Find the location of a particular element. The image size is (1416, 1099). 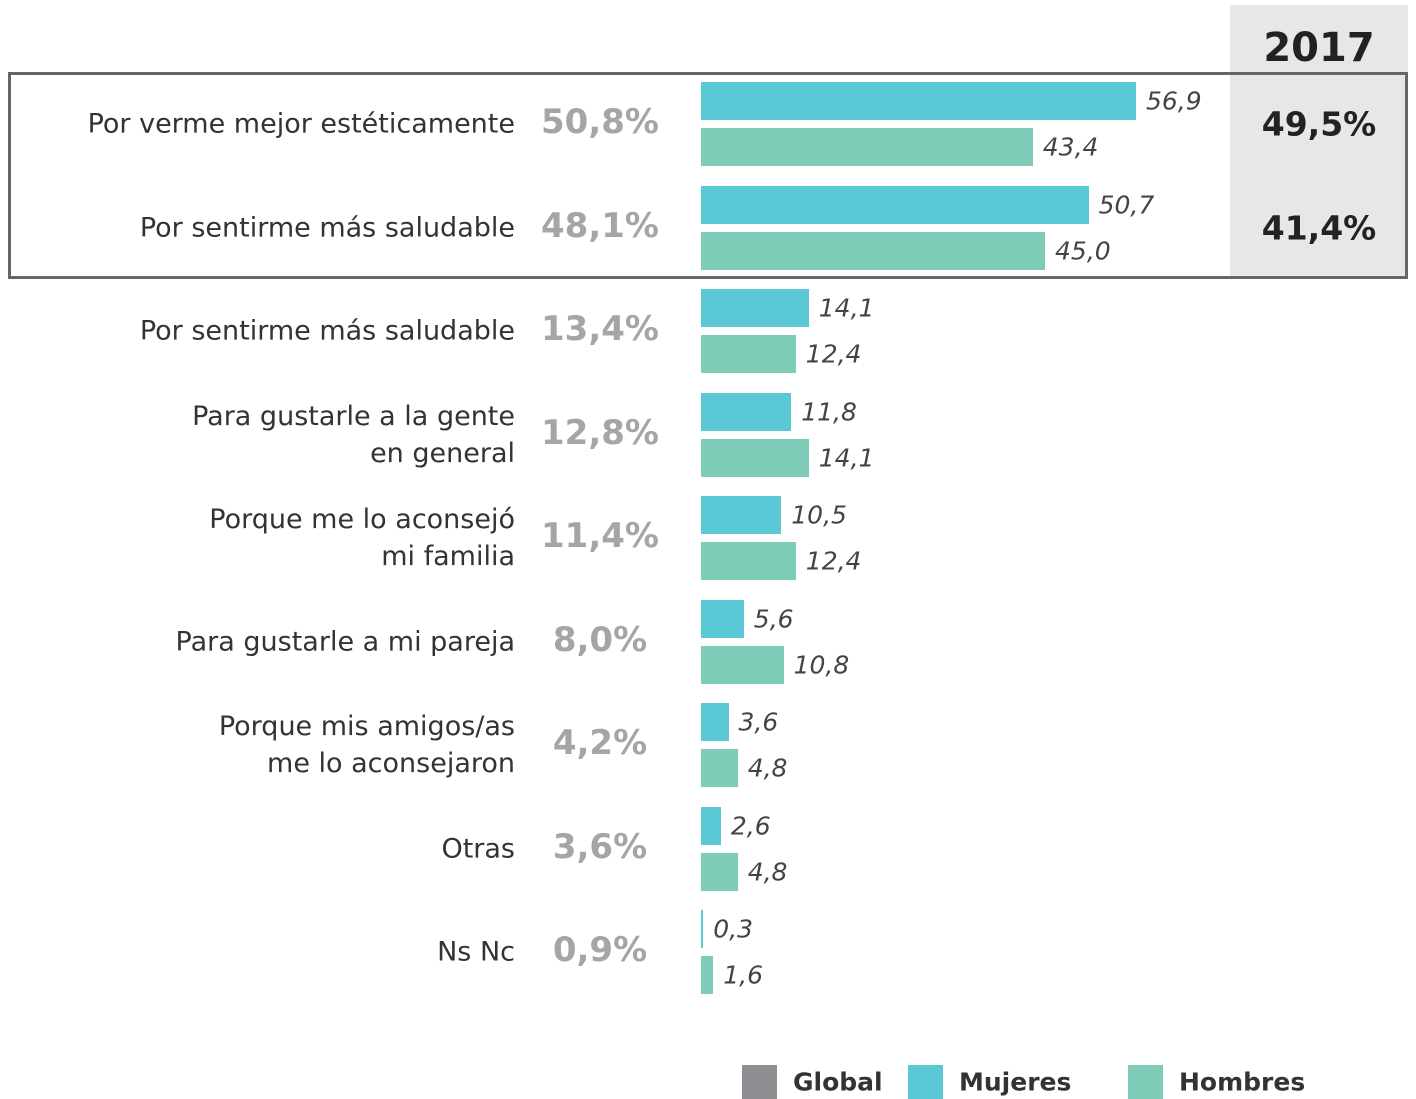

global-value: 11,4% is located at coordinates (600, 536).